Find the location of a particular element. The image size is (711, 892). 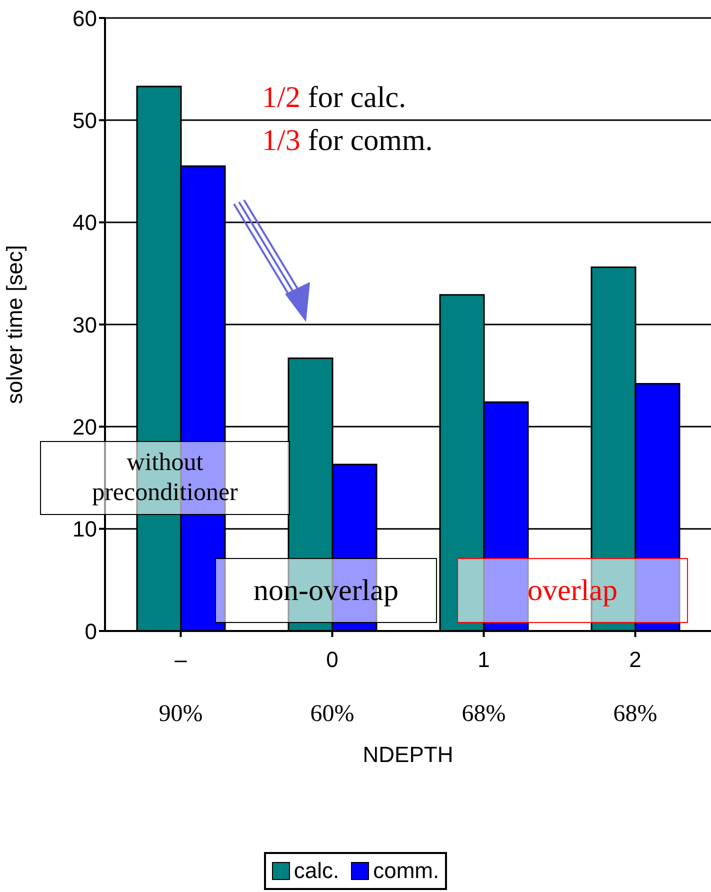

category-label: – 90% is located at coordinates (180, 687).